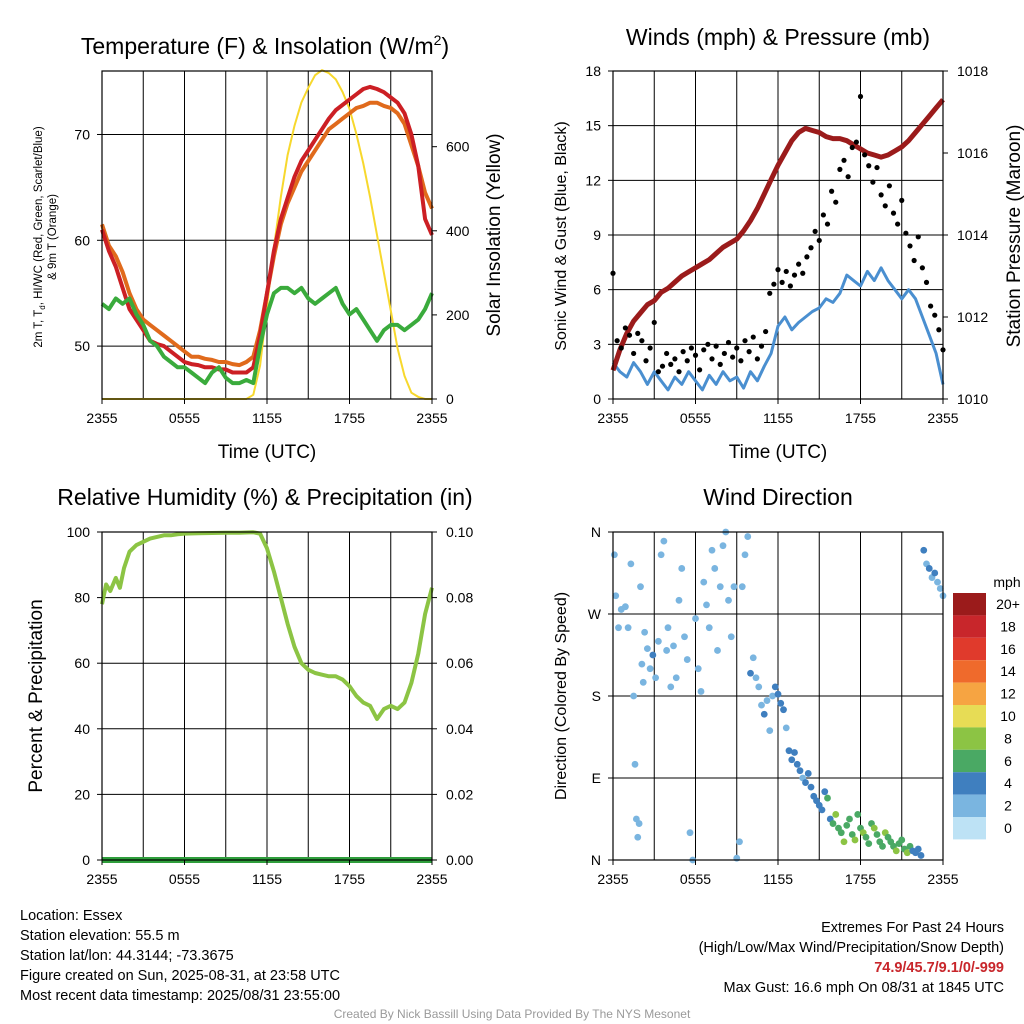 The width and height of the screenshot is (1024, 1024). I want to click on legend-label: 0, so click(1008, 828).